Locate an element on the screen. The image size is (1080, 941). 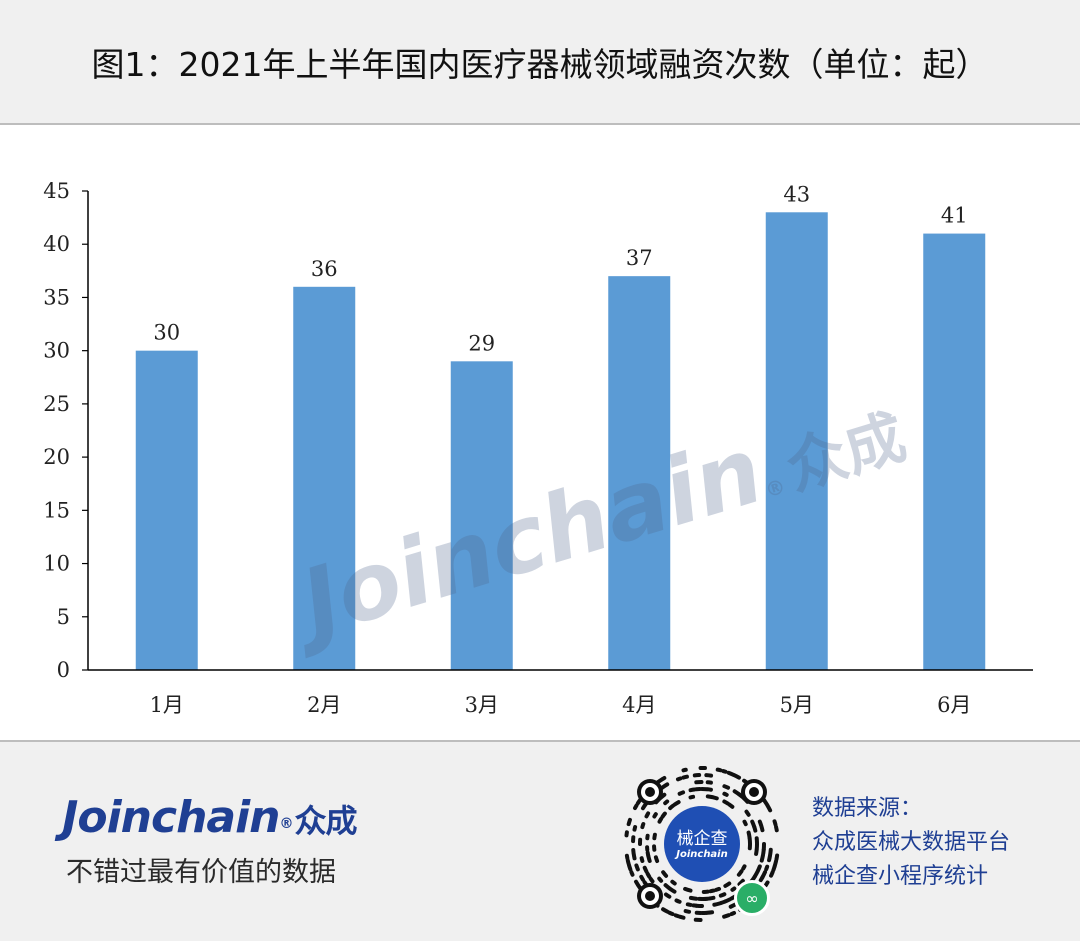
source-line-3: 械企查小程序统计 is located at coordinates (911, 877).